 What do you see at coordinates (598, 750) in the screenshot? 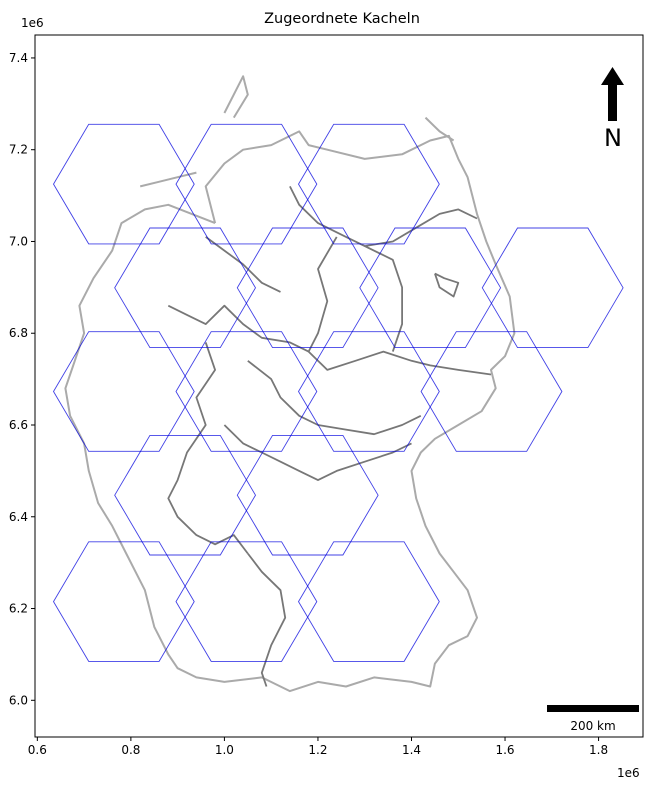
I see `x-tick-label: 1.8` at bounding box center [598, 750].